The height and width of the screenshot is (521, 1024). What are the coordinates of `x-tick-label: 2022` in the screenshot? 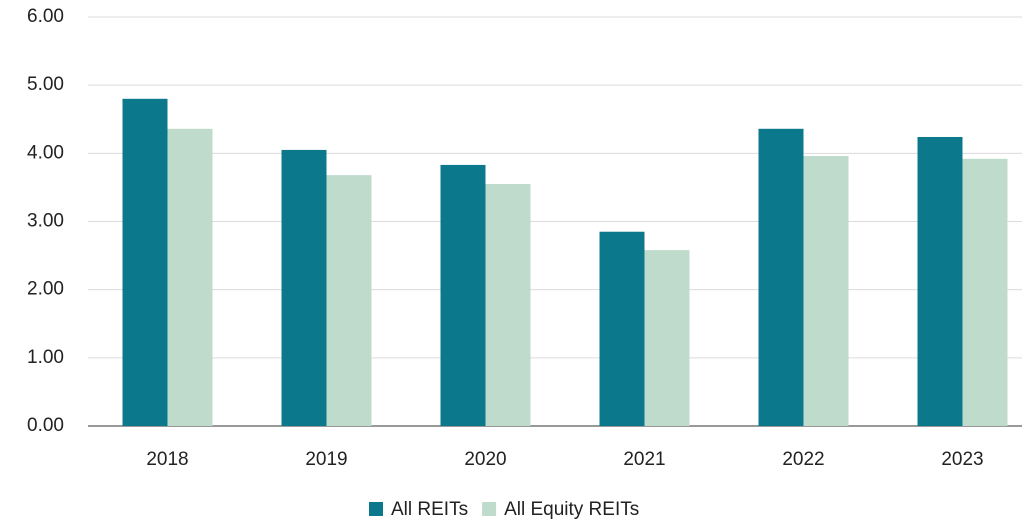 It's located at (803, 459).